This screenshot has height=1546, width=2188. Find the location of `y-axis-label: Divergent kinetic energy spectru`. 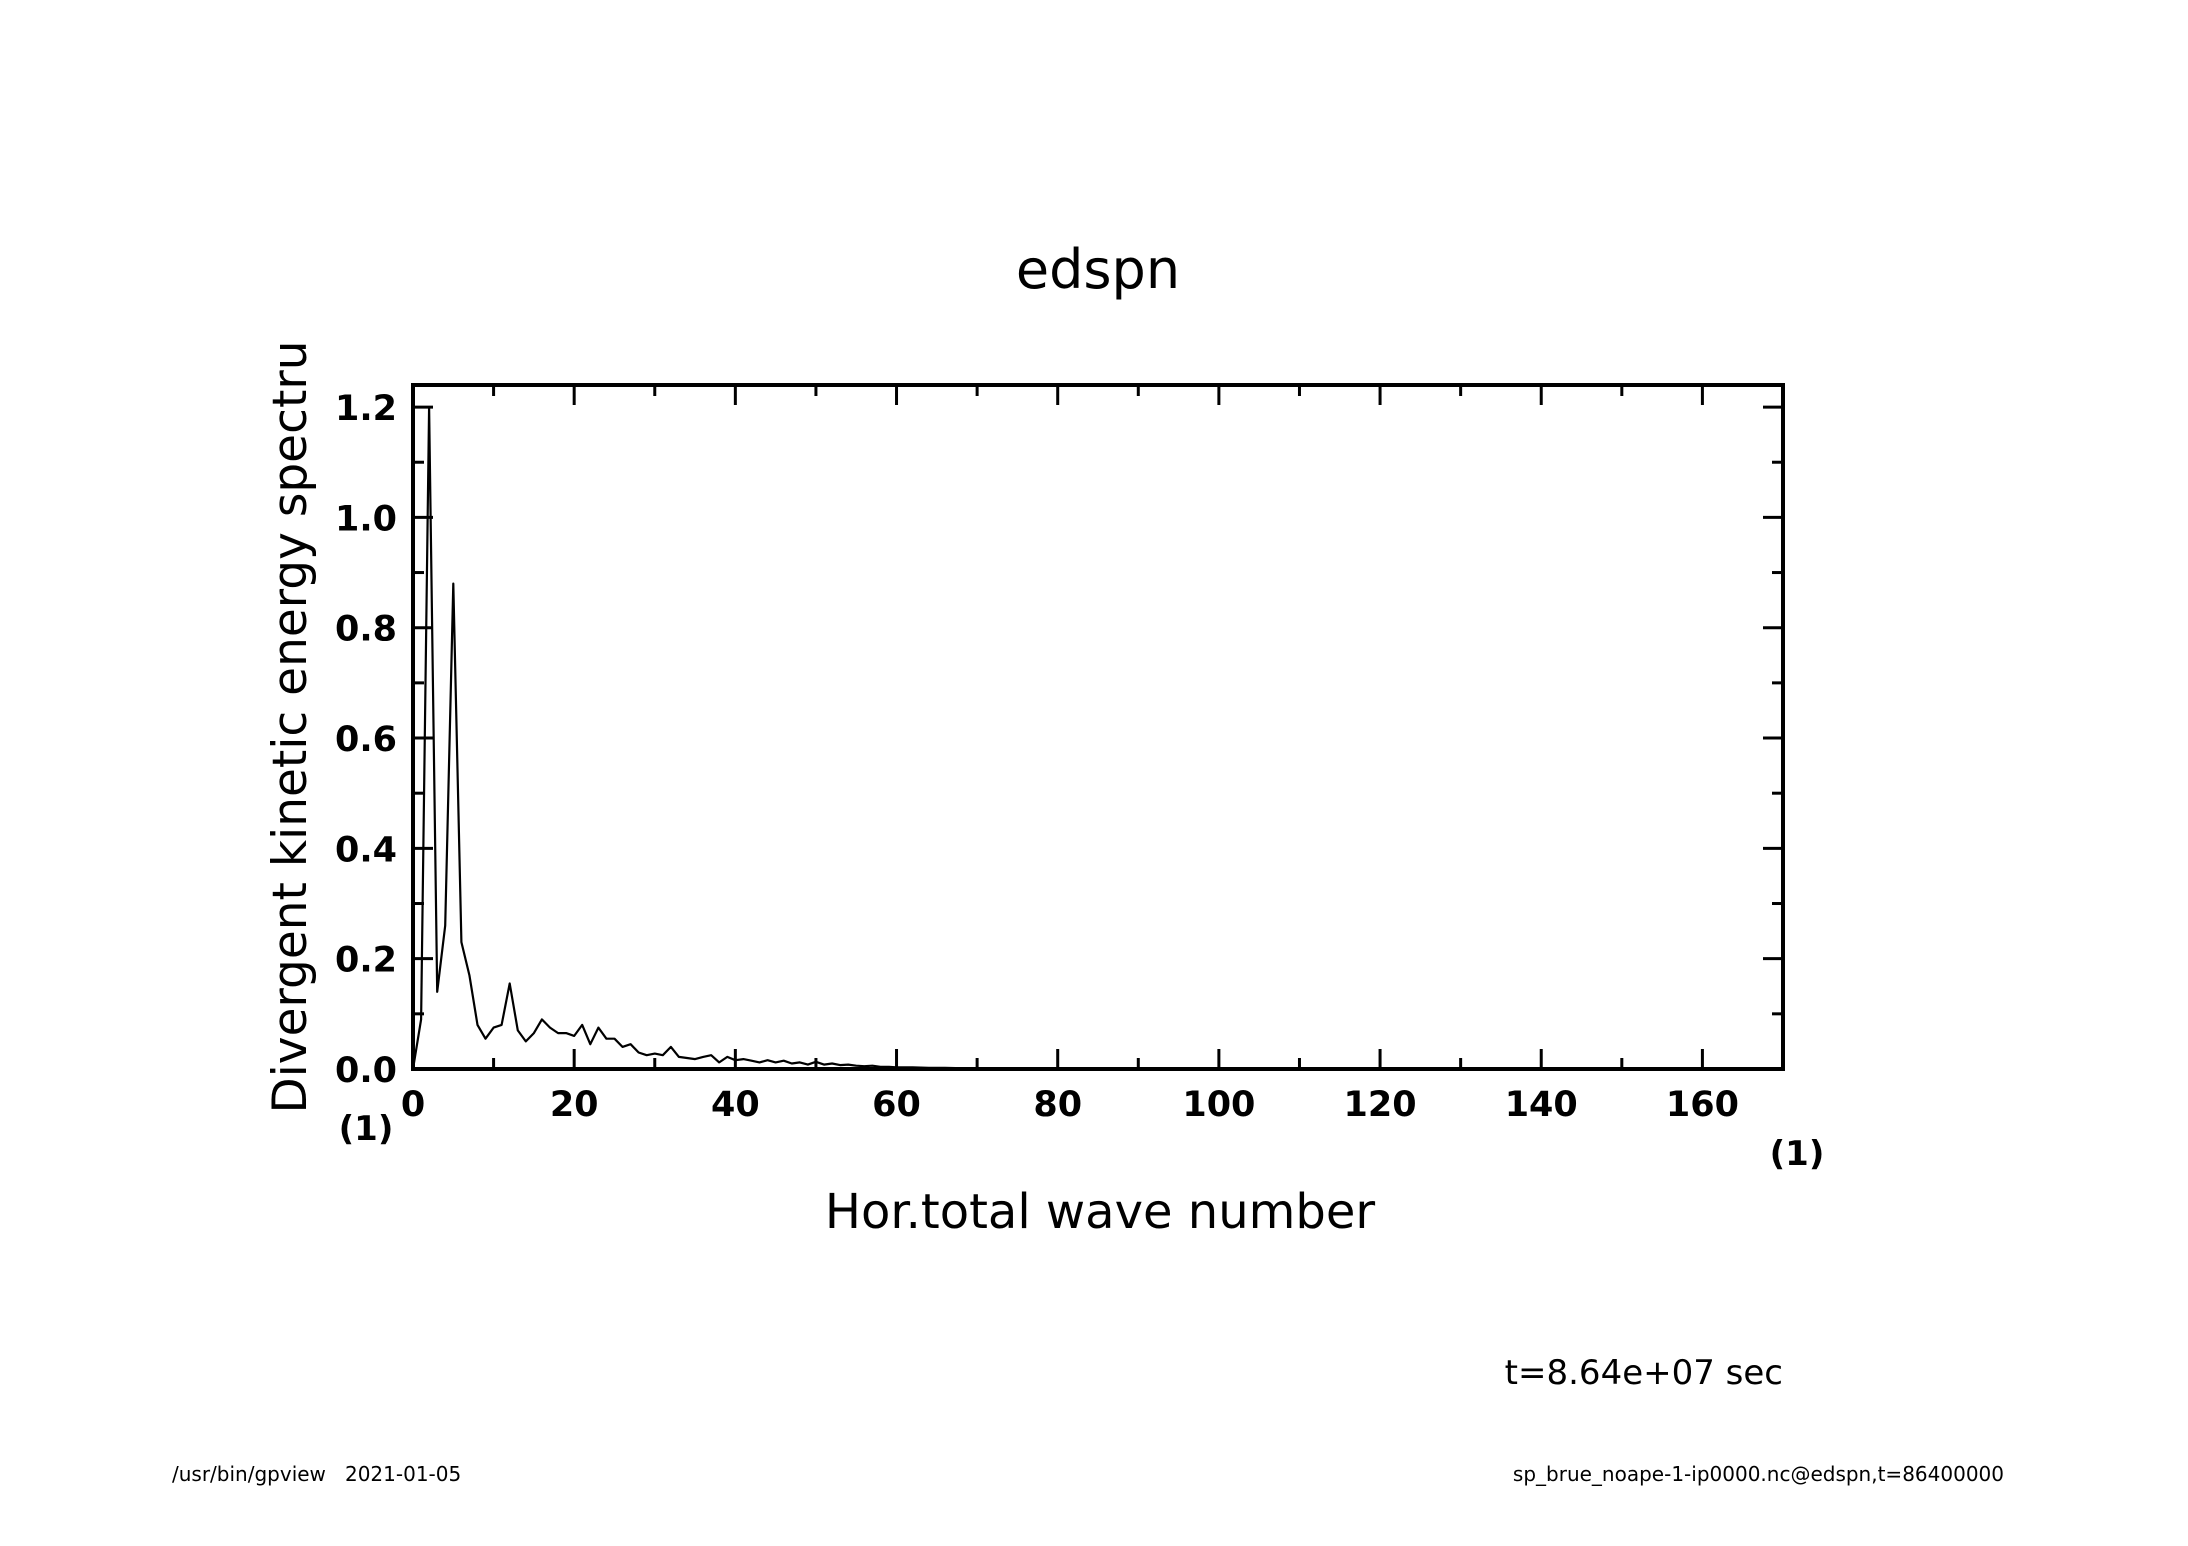

y-axis-label: Divergent kinetic energy spectru is located at coordinates (290, 727).